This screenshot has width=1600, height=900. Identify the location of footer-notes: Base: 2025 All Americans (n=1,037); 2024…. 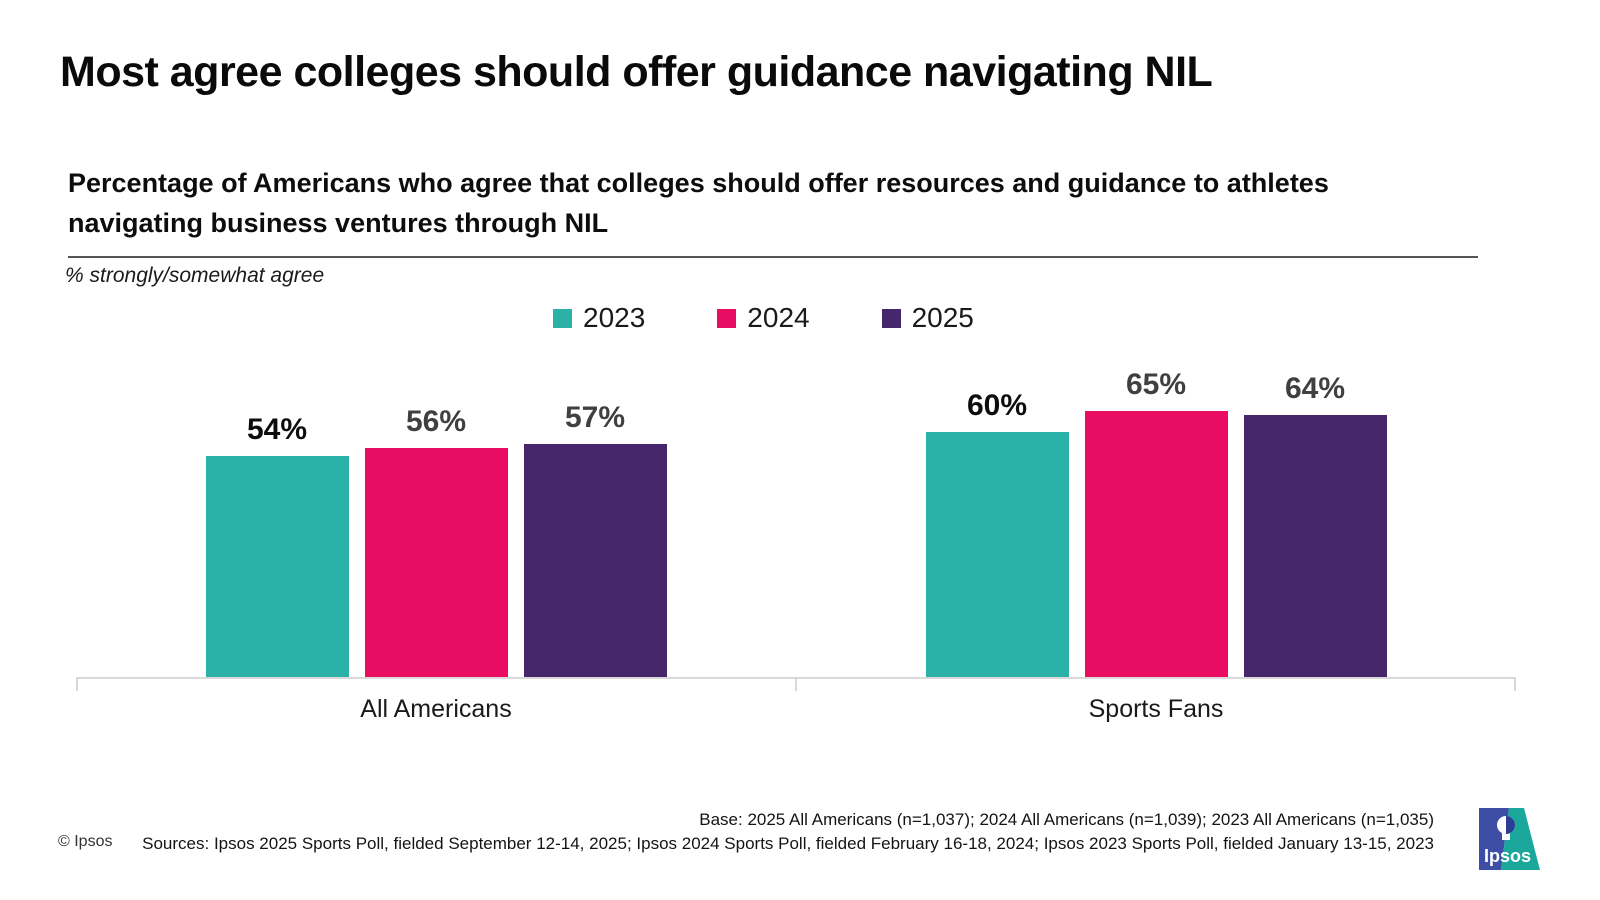
(788, 832).